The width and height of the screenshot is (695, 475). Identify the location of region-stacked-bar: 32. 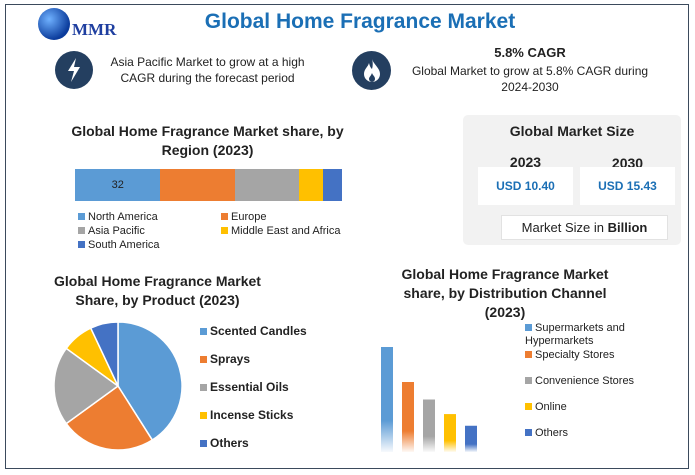
(208, 185).